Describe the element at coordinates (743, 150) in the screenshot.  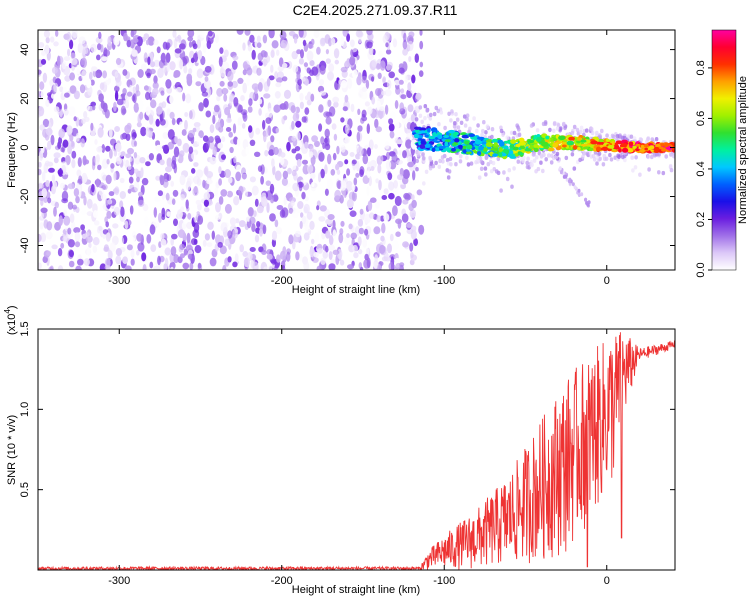
I see `colorbar-label: Normalized spectral amplitude` at that location.